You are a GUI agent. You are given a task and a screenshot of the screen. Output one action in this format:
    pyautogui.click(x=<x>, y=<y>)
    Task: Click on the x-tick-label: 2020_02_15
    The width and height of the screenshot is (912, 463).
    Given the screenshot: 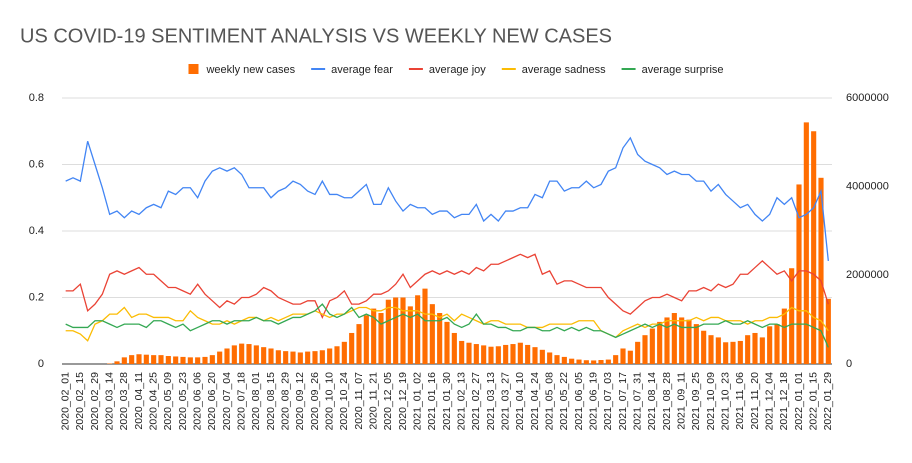 What is the action you would take?
    pyautogui.click(x=80, y=401)
    